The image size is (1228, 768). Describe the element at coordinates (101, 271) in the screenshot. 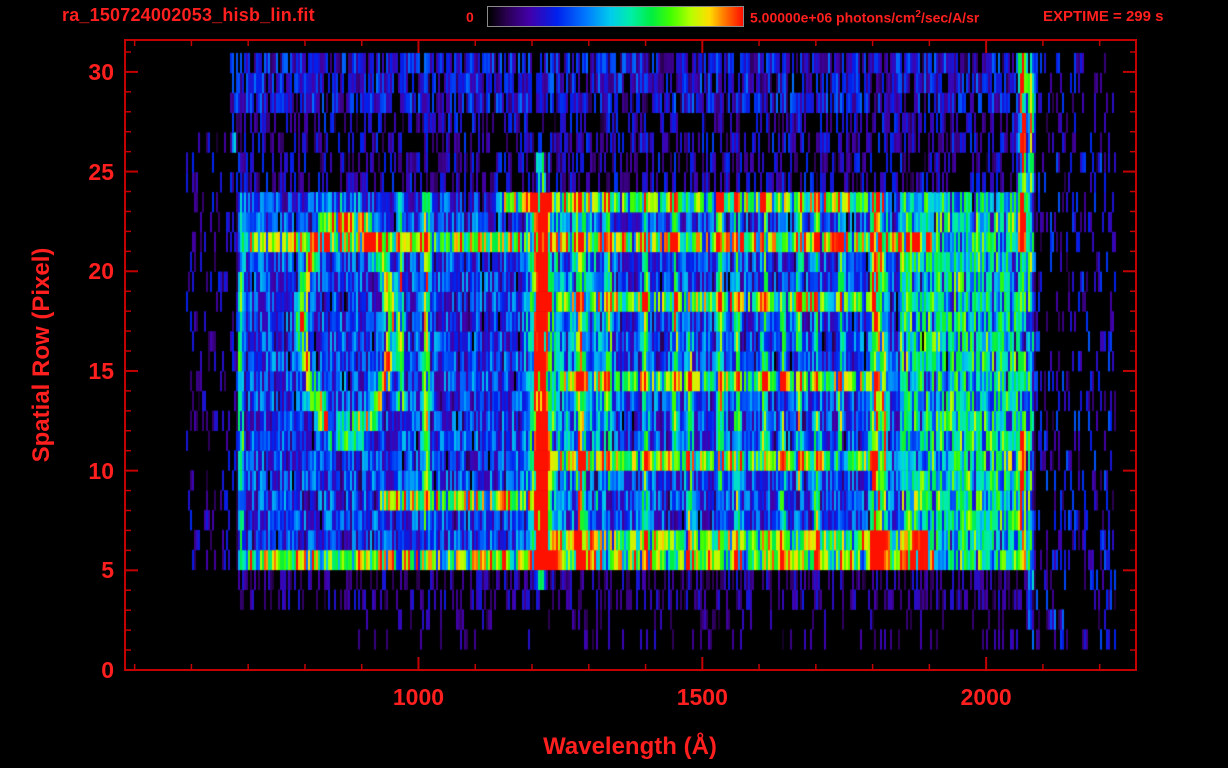

I see `y-tick-label: 20` at that location.